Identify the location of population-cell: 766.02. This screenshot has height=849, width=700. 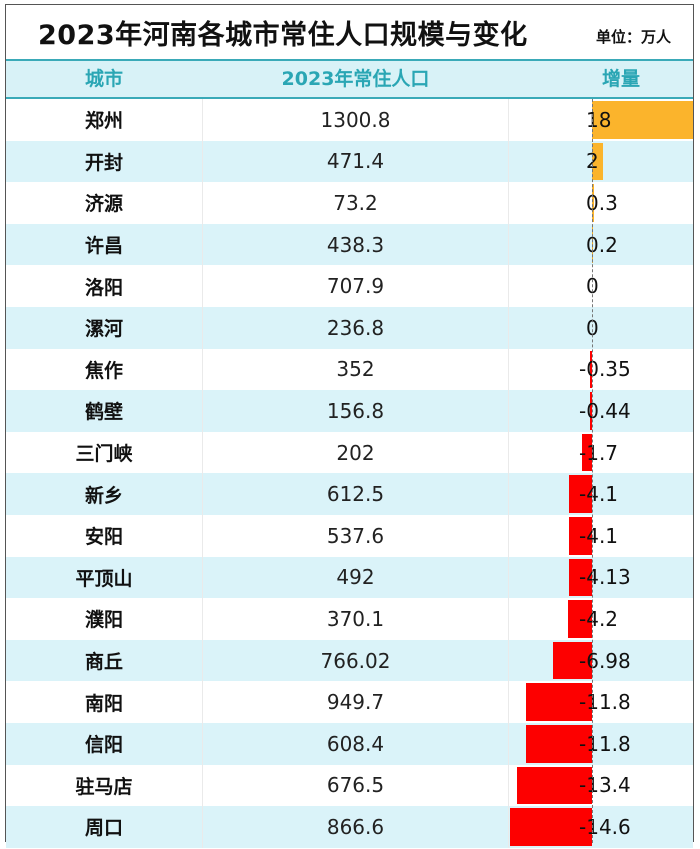
(355, 660).